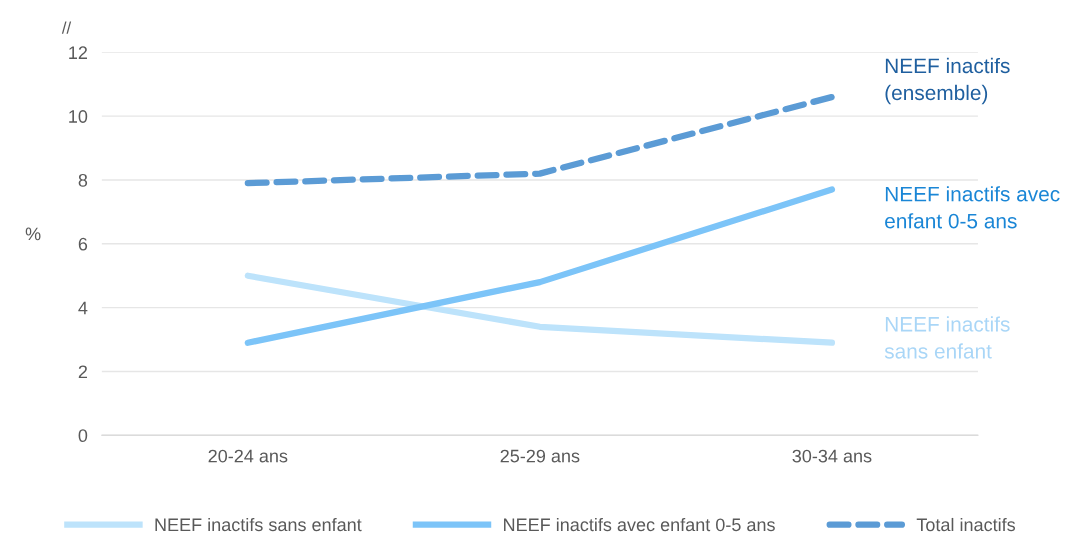  Describe the element at coordinates (966, 524) in the screenshot. I see `legend-label: Total inactifs` at that location.